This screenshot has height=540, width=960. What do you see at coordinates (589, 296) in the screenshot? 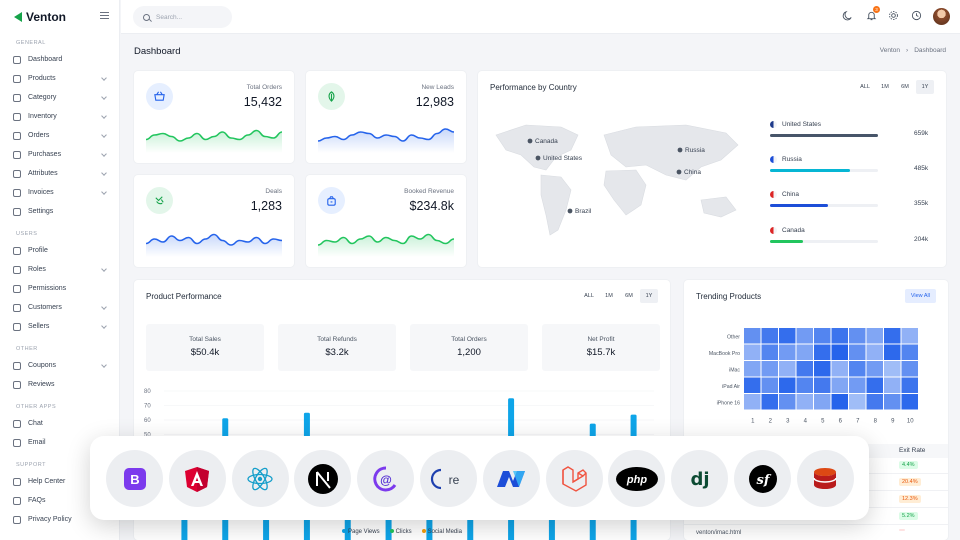
I see `product-range-all: ALL` at bounding box center [589, 296].